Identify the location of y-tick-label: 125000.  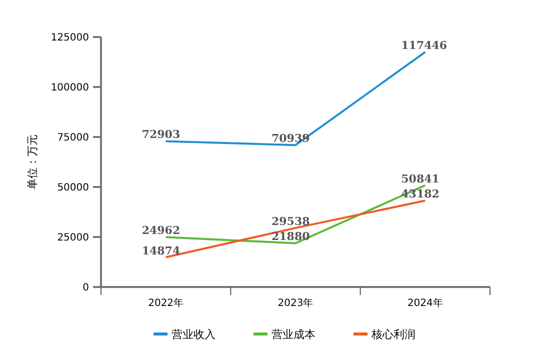
(69, 38).